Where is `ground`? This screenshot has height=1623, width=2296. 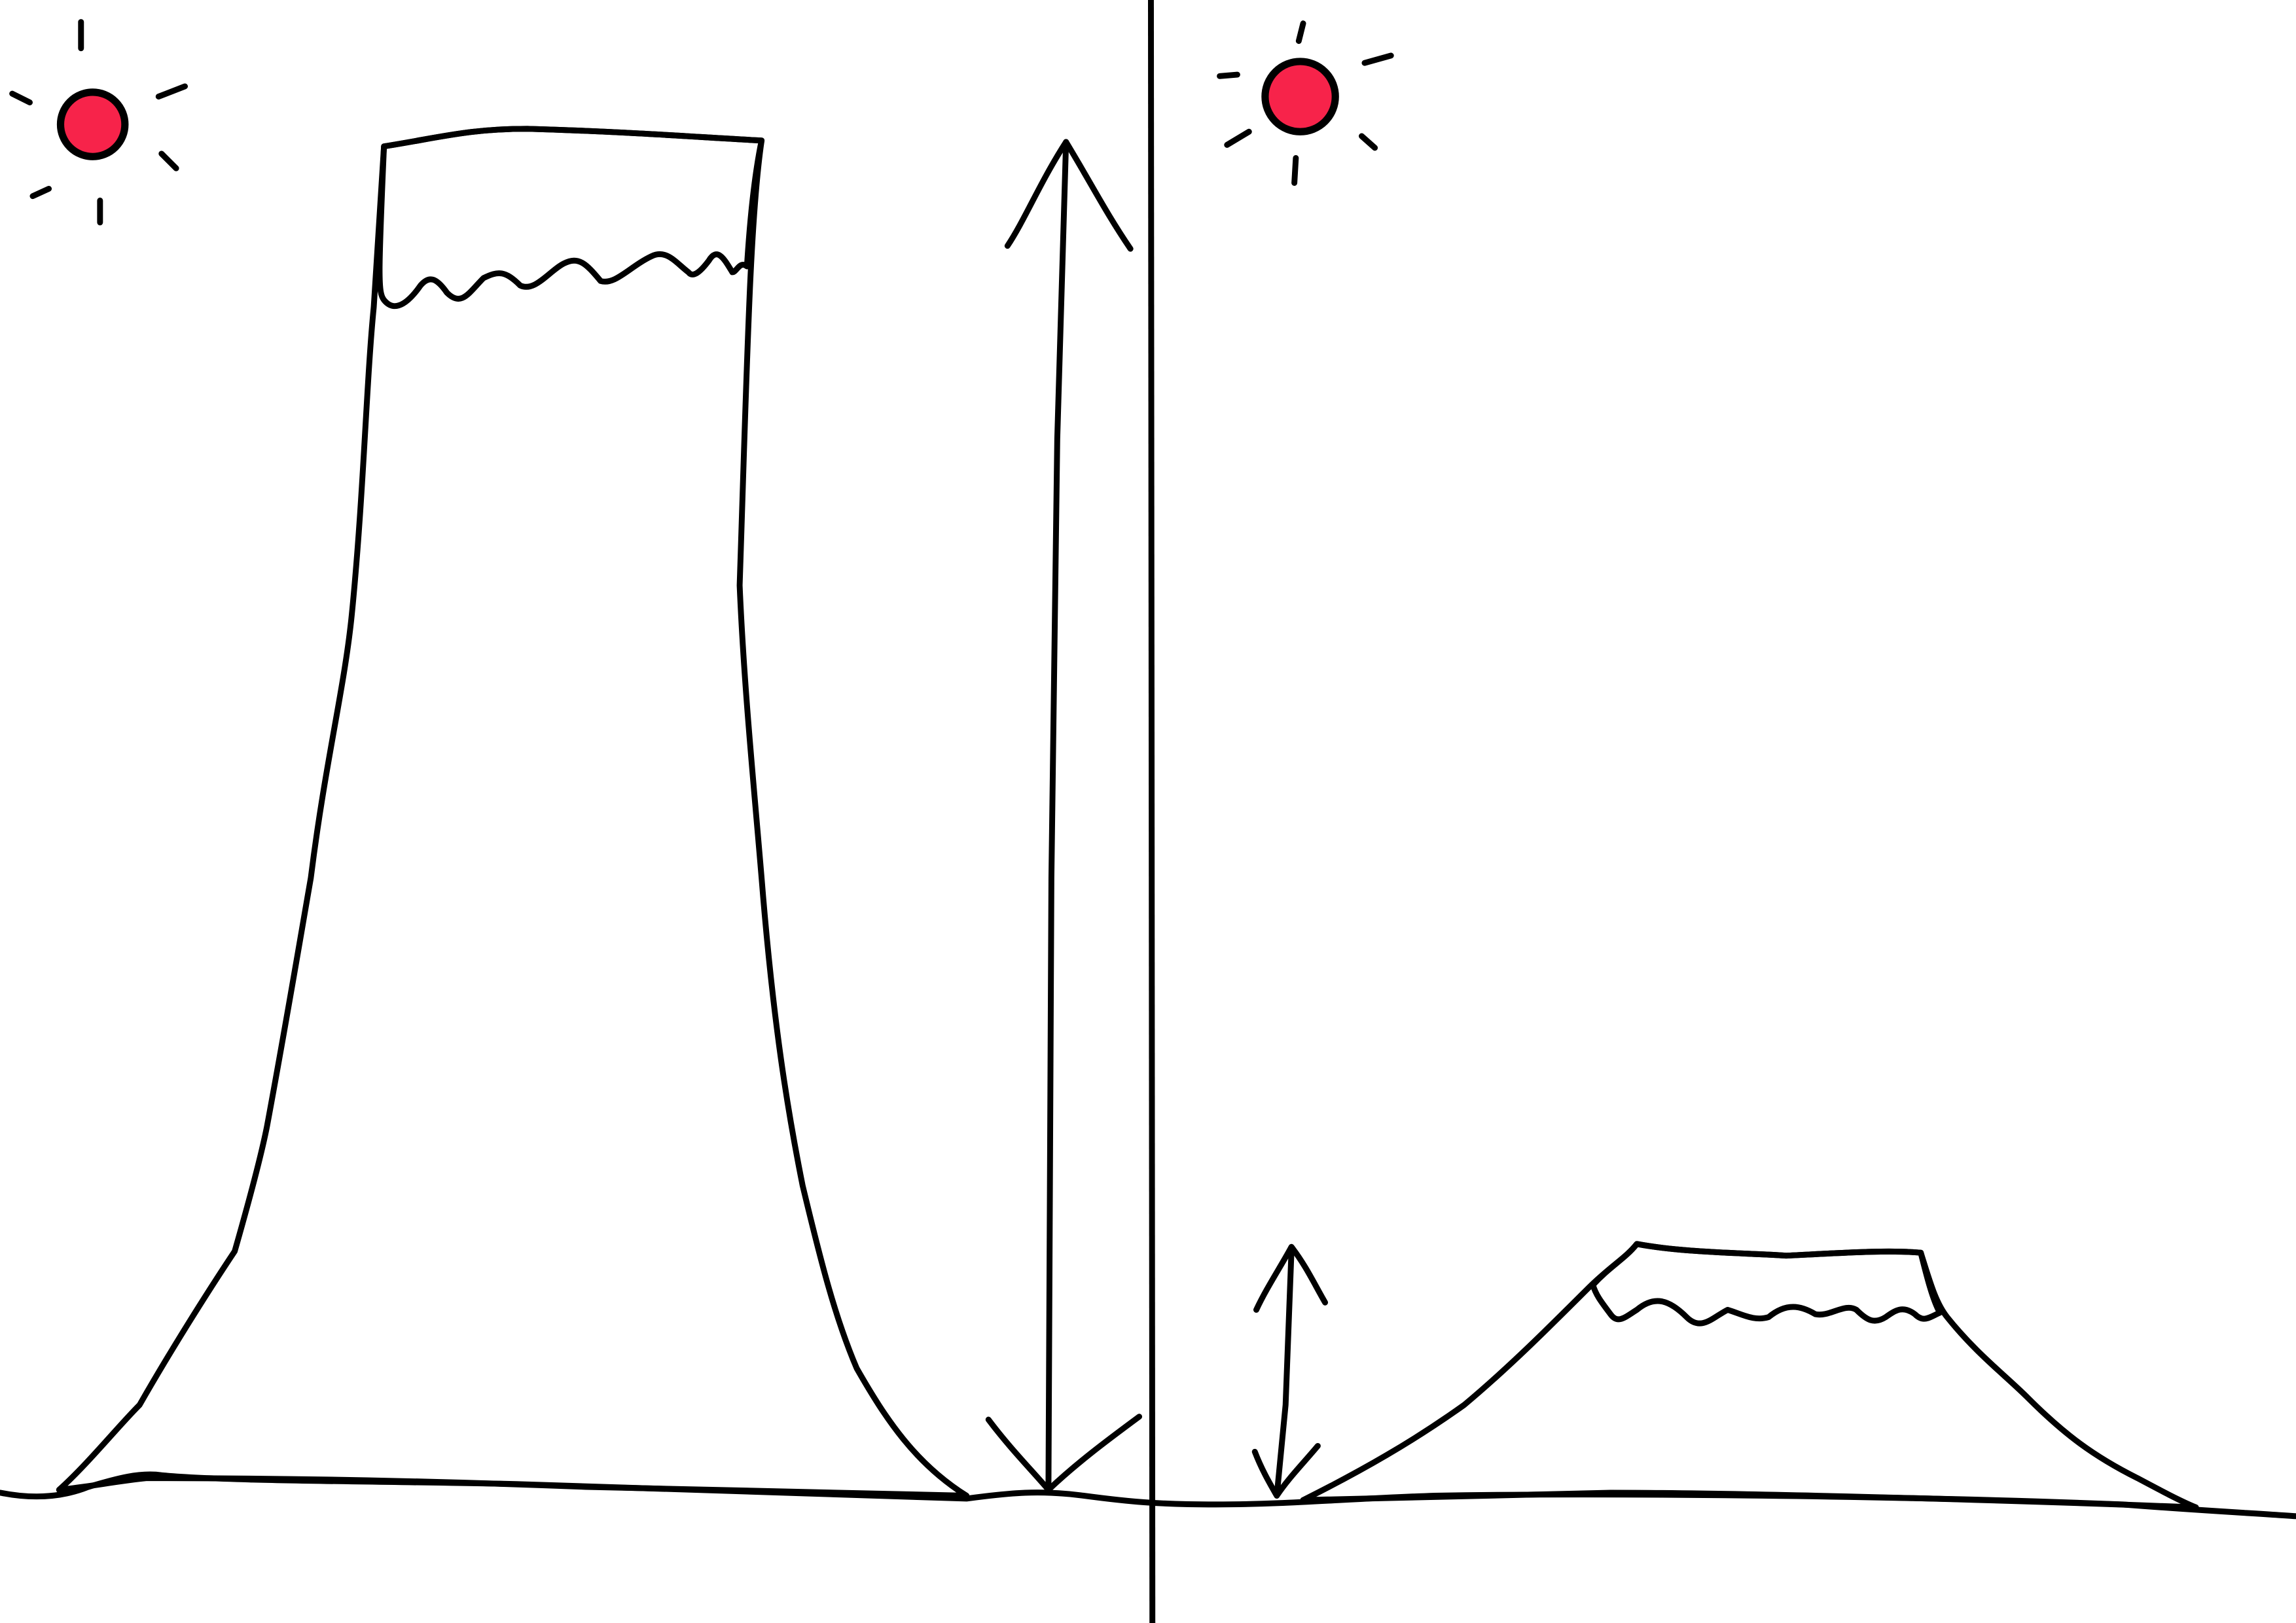 ground is located at coordinates (1148, 1495).